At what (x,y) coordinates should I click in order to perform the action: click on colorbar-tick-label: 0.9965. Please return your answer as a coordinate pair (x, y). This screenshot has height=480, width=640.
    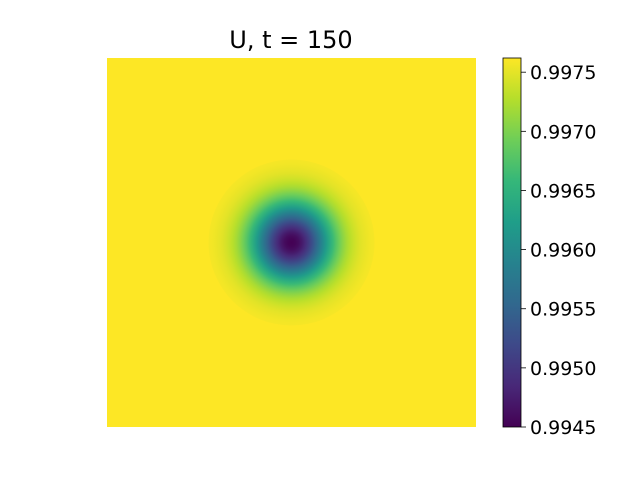
    Looking at the image, I should click on (563, 191).